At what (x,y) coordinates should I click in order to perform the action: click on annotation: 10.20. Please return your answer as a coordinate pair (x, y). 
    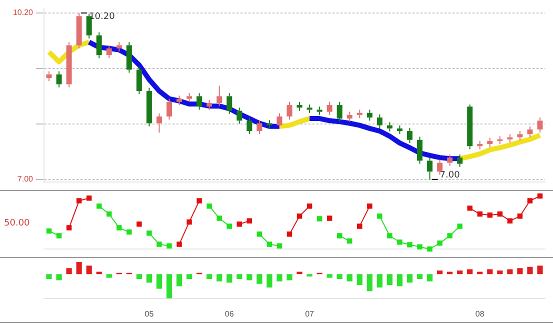
    Looking at the image, I should click on (102, 17).